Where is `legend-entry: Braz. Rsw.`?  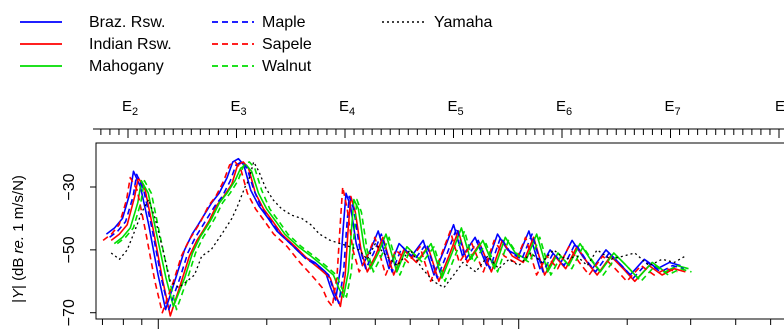 legend-entry: Braz. Rsw. is located at coordinates (92, 22).